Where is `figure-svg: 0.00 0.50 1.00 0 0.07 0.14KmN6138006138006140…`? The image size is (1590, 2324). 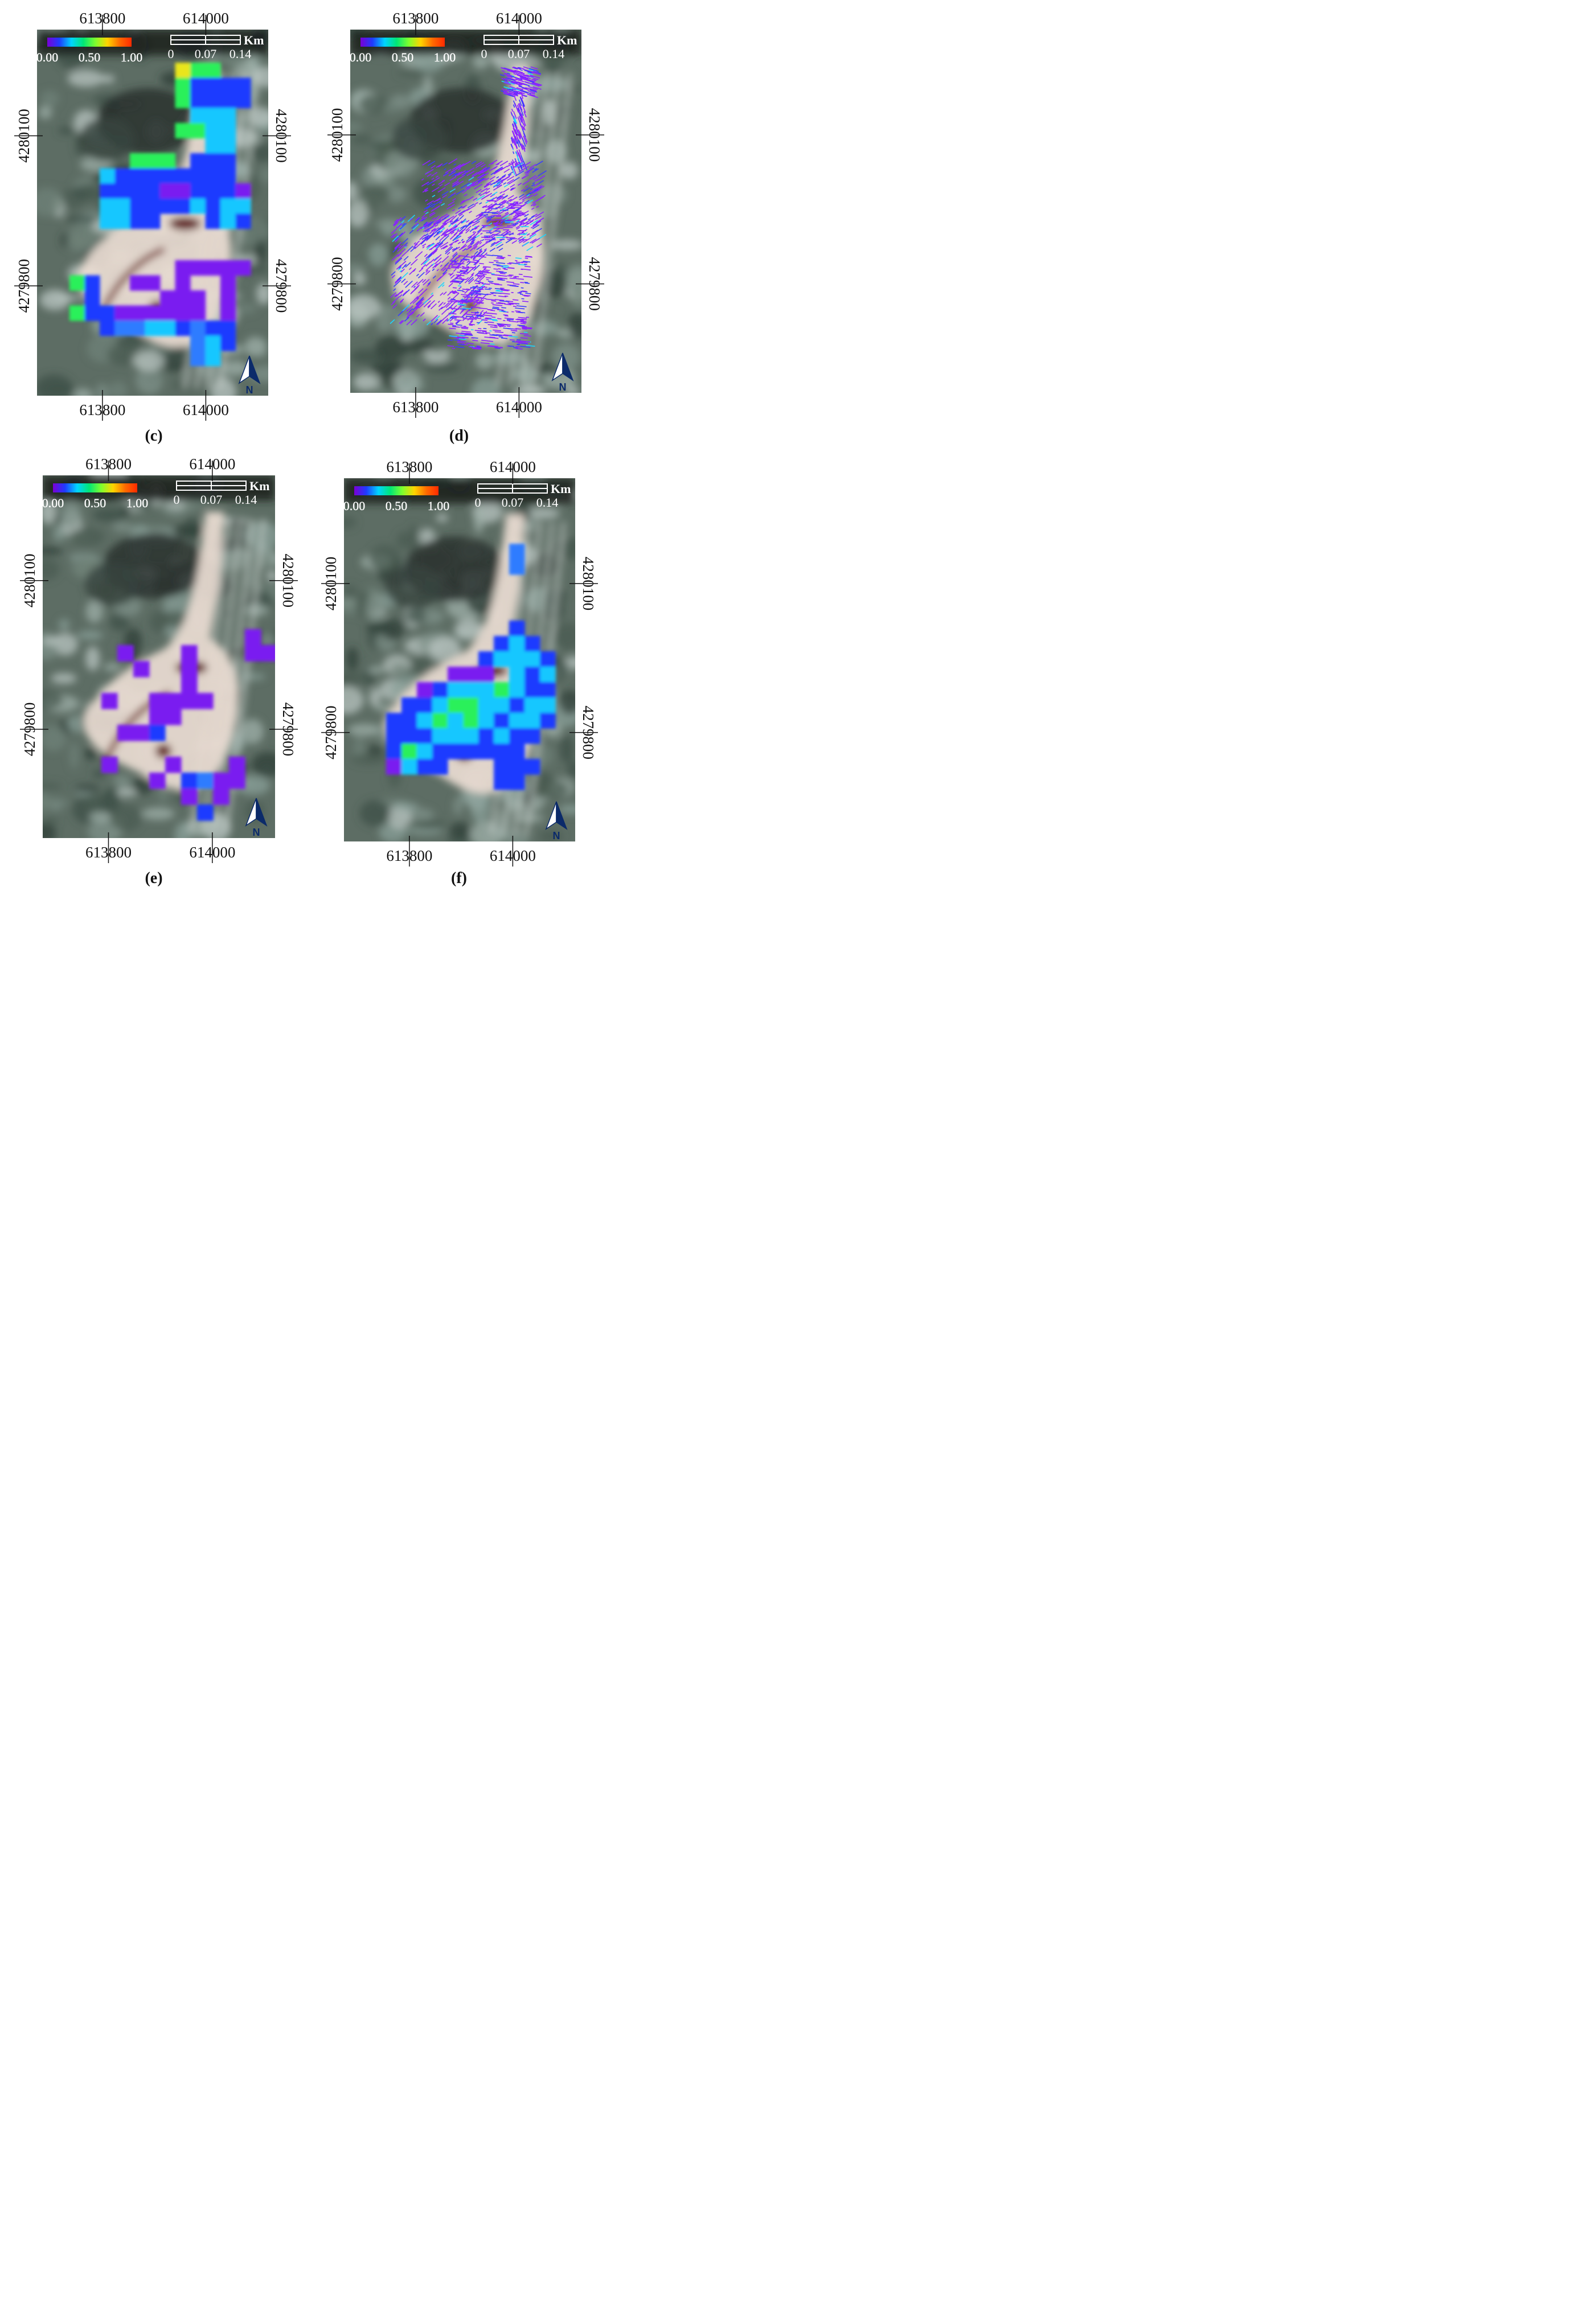
figure-svg: 0.00 0.50 1.00 0 0.07 0.14KmN6138006138006140… is located at coordinates (309, 448).